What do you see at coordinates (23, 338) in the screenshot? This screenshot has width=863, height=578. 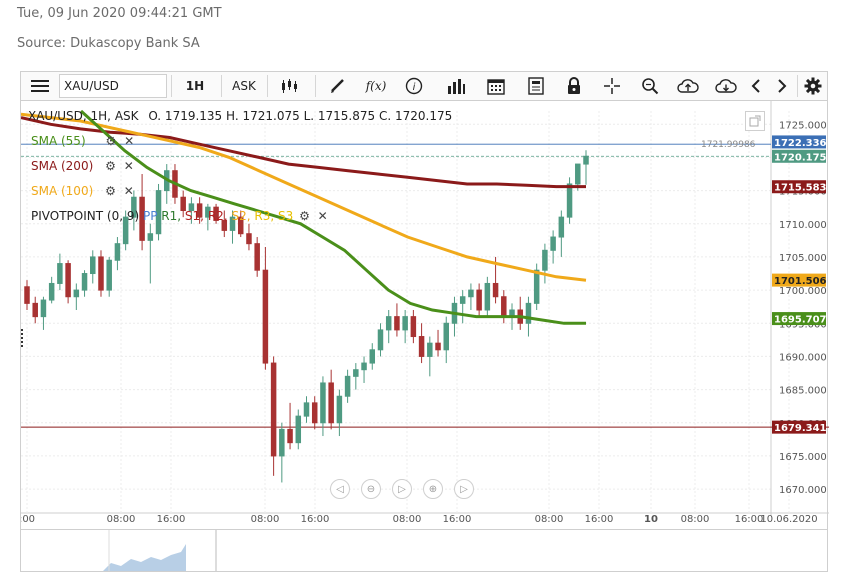 I see `drag-handle` at bounding box center [23, 338].